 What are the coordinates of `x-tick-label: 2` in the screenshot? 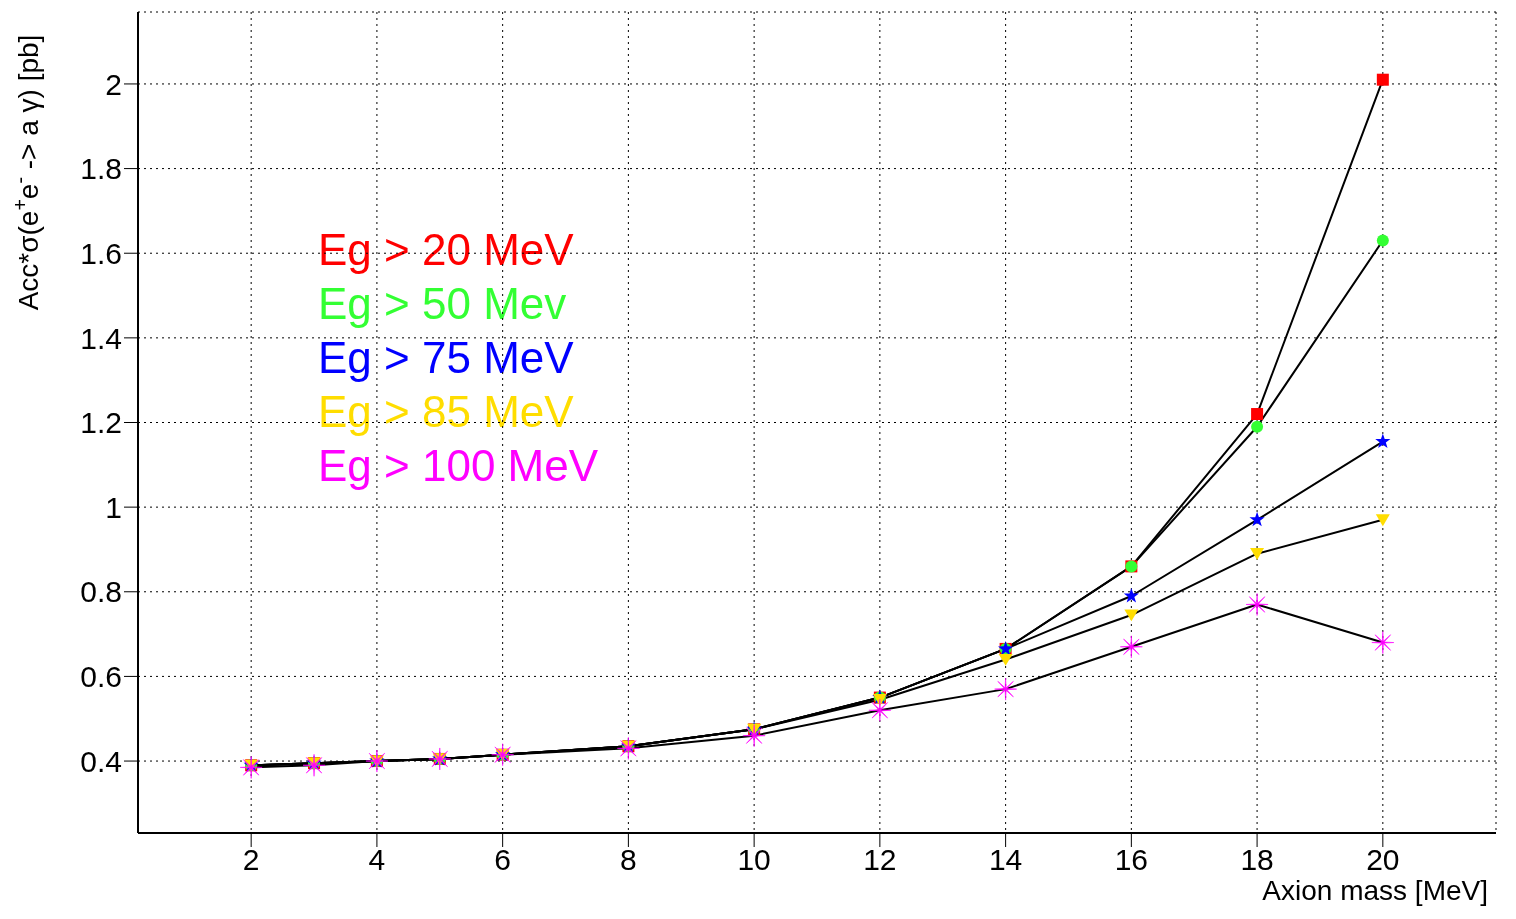 It's located at (251, 860).